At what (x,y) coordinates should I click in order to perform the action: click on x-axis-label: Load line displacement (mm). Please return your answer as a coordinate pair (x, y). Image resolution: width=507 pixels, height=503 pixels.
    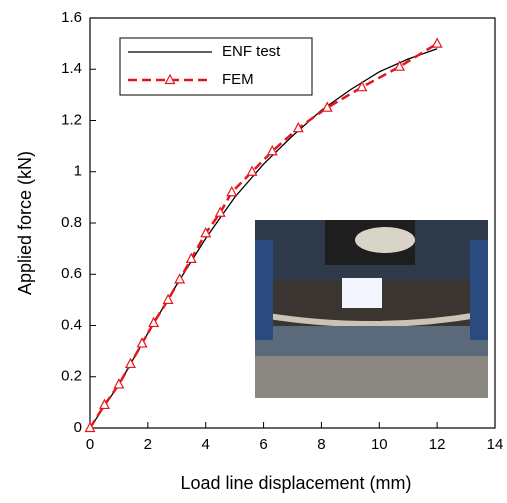
    Looking at the image, I should click on (295, 483).